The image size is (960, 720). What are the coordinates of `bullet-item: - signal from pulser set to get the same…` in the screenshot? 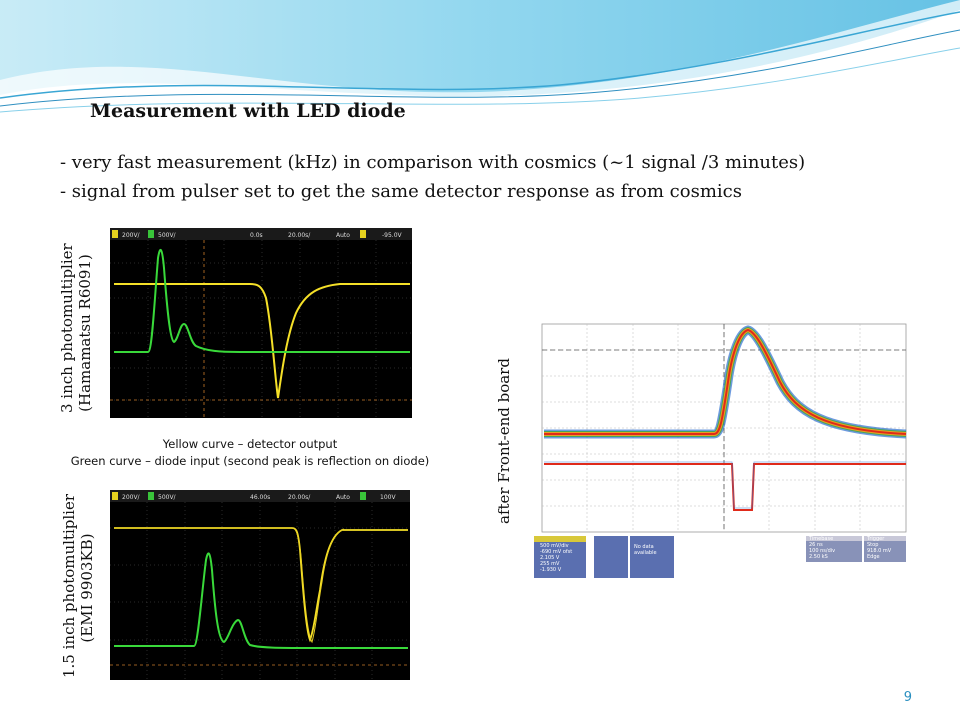 It's located at (401, 191).